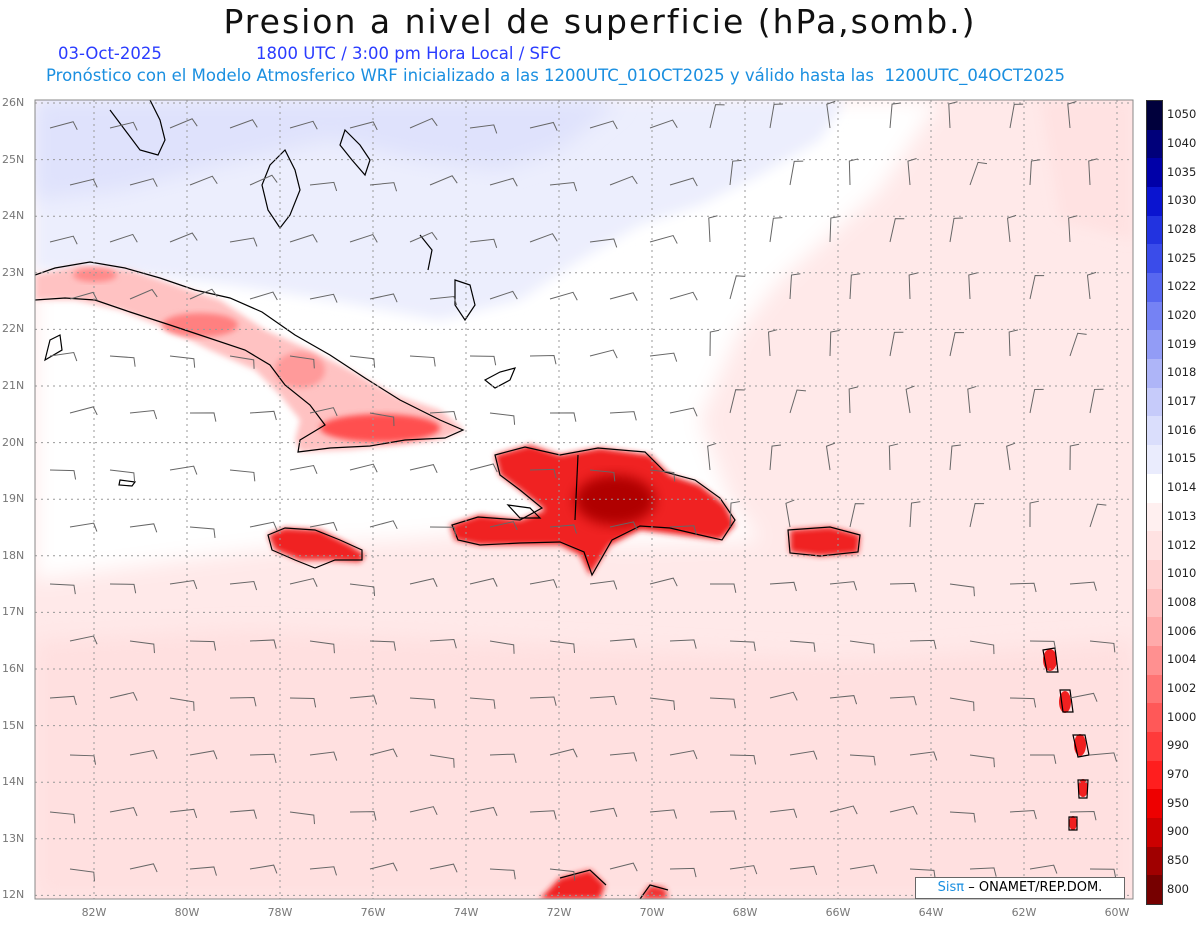 The height and width of the screenshot is (927, 1200). What do you see at coordinates (1178, 802) in the screenshot?
I see `colorbar-level-label: 950` at bounding box center [1178, 802].